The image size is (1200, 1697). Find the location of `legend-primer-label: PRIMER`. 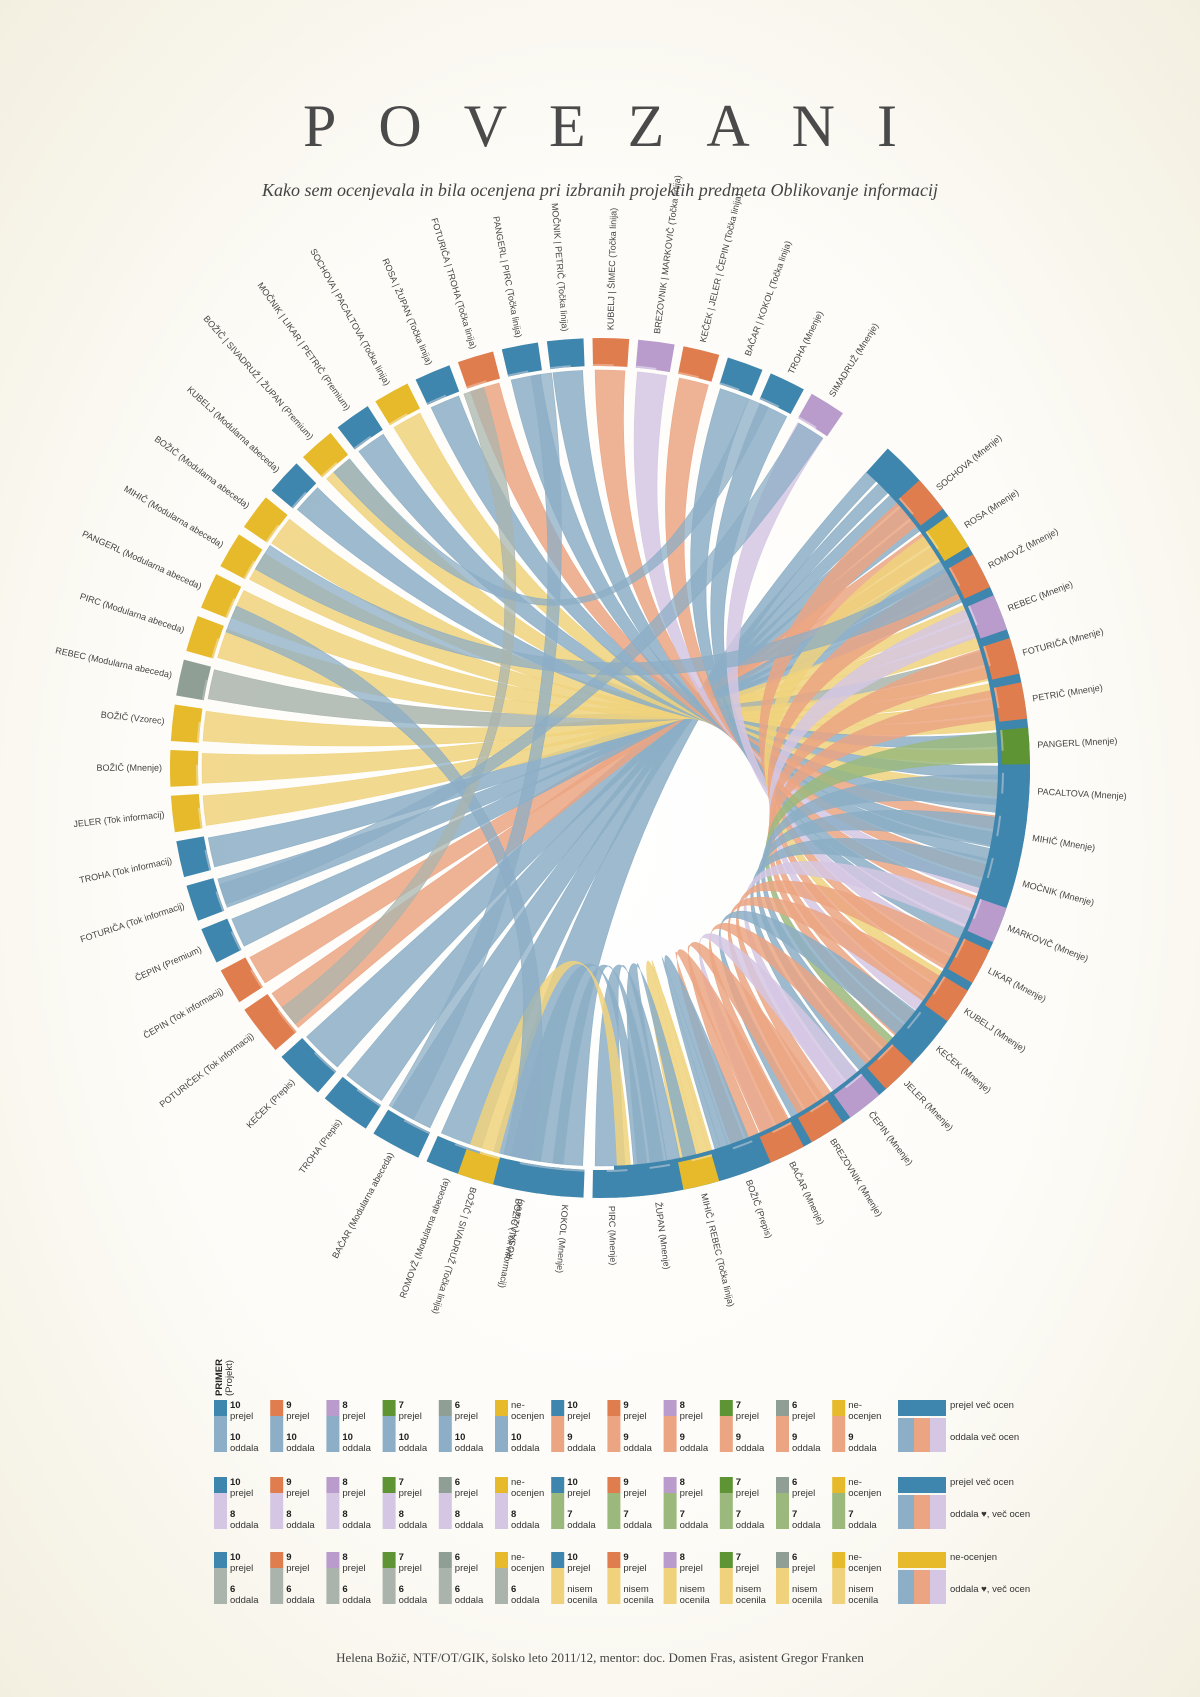

legend-primer-label: PRIMER is located at coordinates (219, 1377).